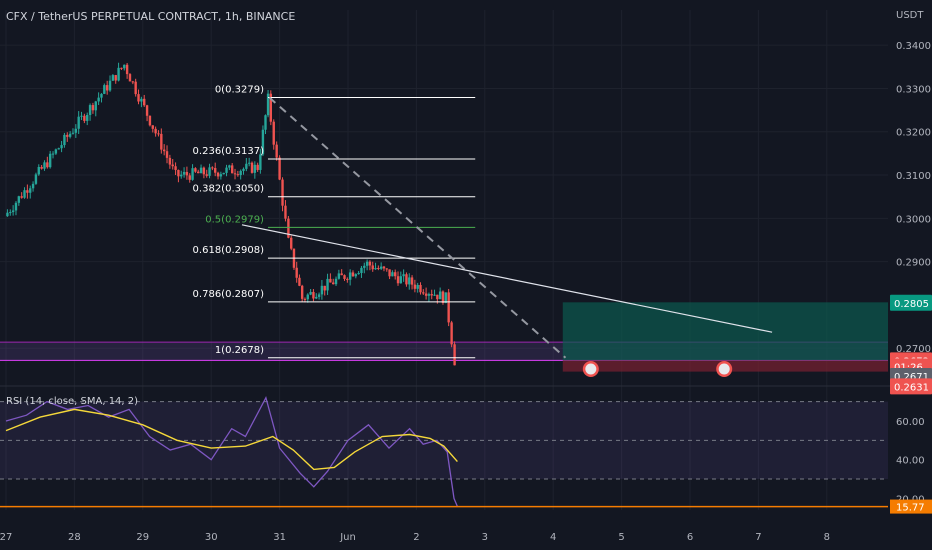 This screenshot has height=550, width=932. What do you see at coordinates (485, 537) in the screenshot?
I see `time-tick-label: 3` at bounding box center [485, 537].